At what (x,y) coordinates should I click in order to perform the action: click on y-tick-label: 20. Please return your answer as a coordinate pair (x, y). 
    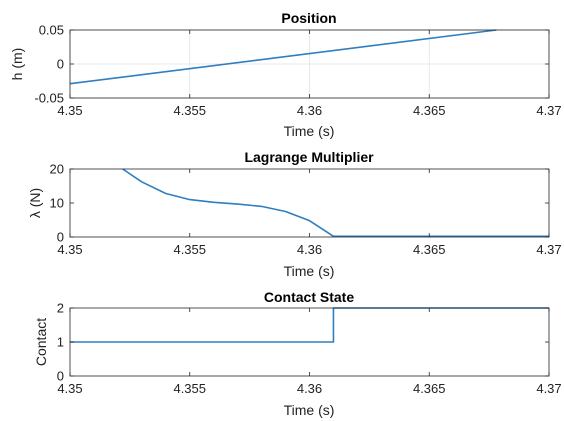
    Looking at the image, I should click on (57, 169).